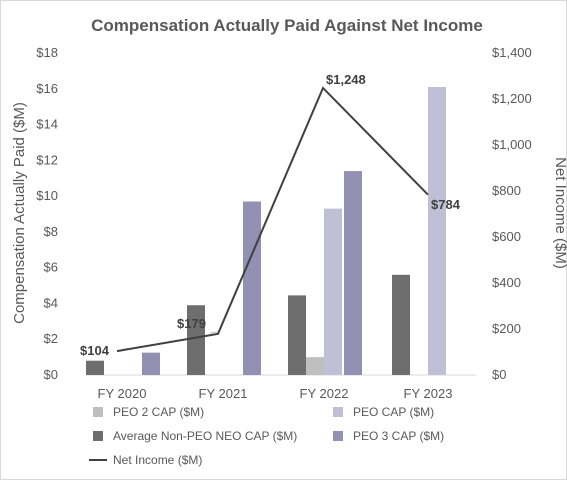 This screenshot has height=480, width=567. I want to click on y-tick-label: $16, so click(47, 88).